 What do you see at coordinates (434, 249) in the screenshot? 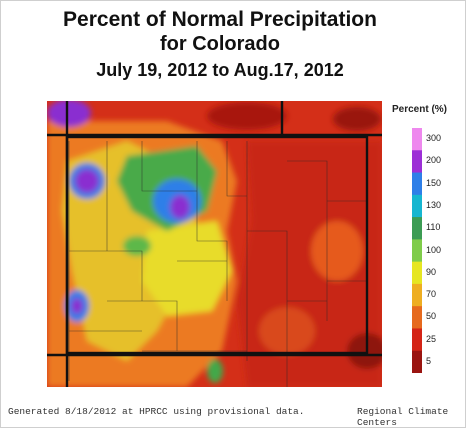
I see `legend-label-100: 100` at bounding box center [434, 249].